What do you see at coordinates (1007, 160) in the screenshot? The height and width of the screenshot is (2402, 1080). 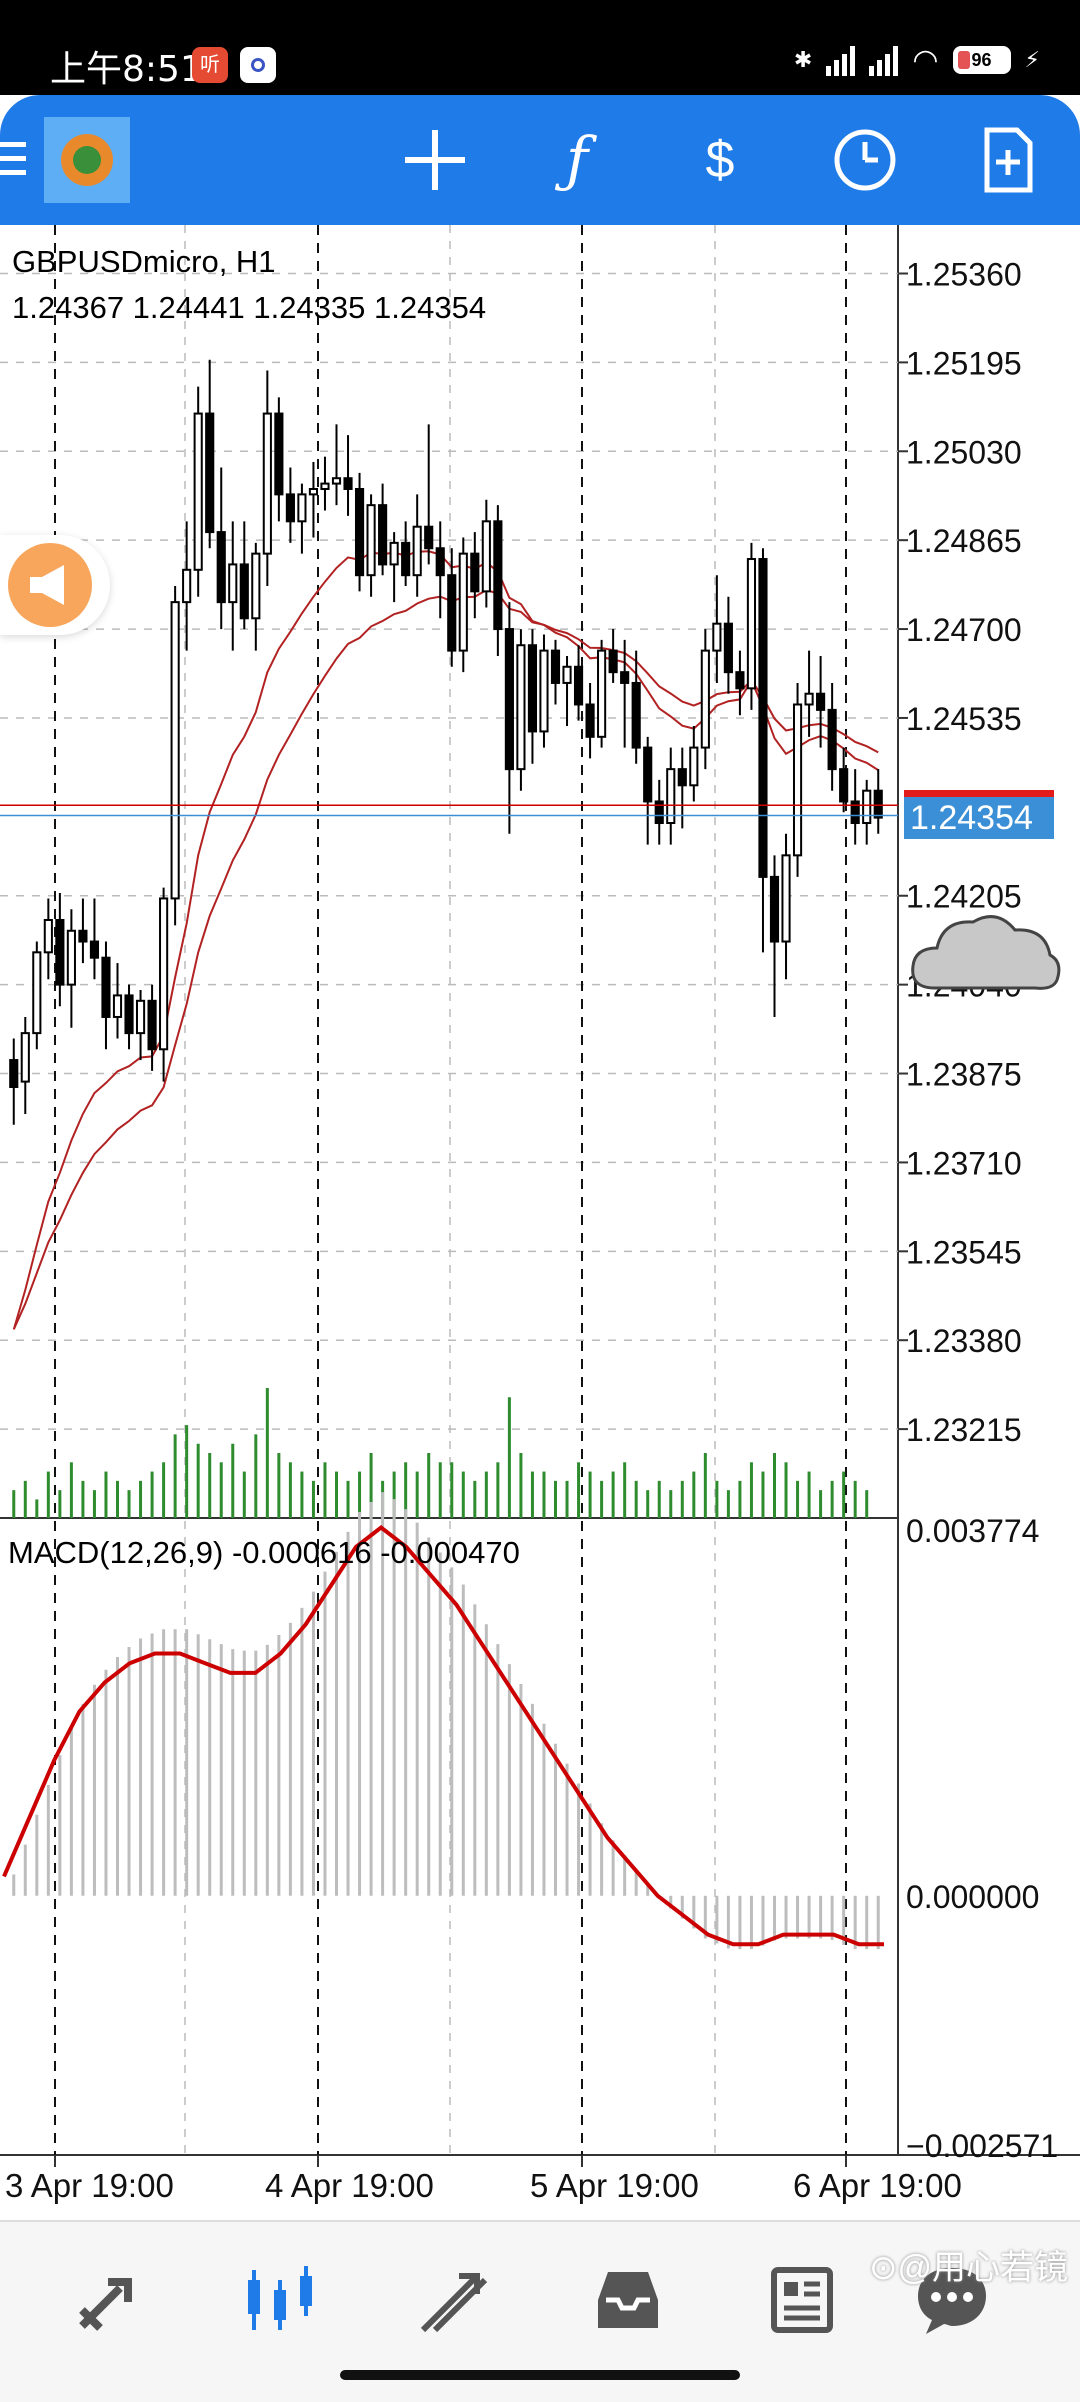 I see `add-object-icon` at bounding box center [1007, 160].